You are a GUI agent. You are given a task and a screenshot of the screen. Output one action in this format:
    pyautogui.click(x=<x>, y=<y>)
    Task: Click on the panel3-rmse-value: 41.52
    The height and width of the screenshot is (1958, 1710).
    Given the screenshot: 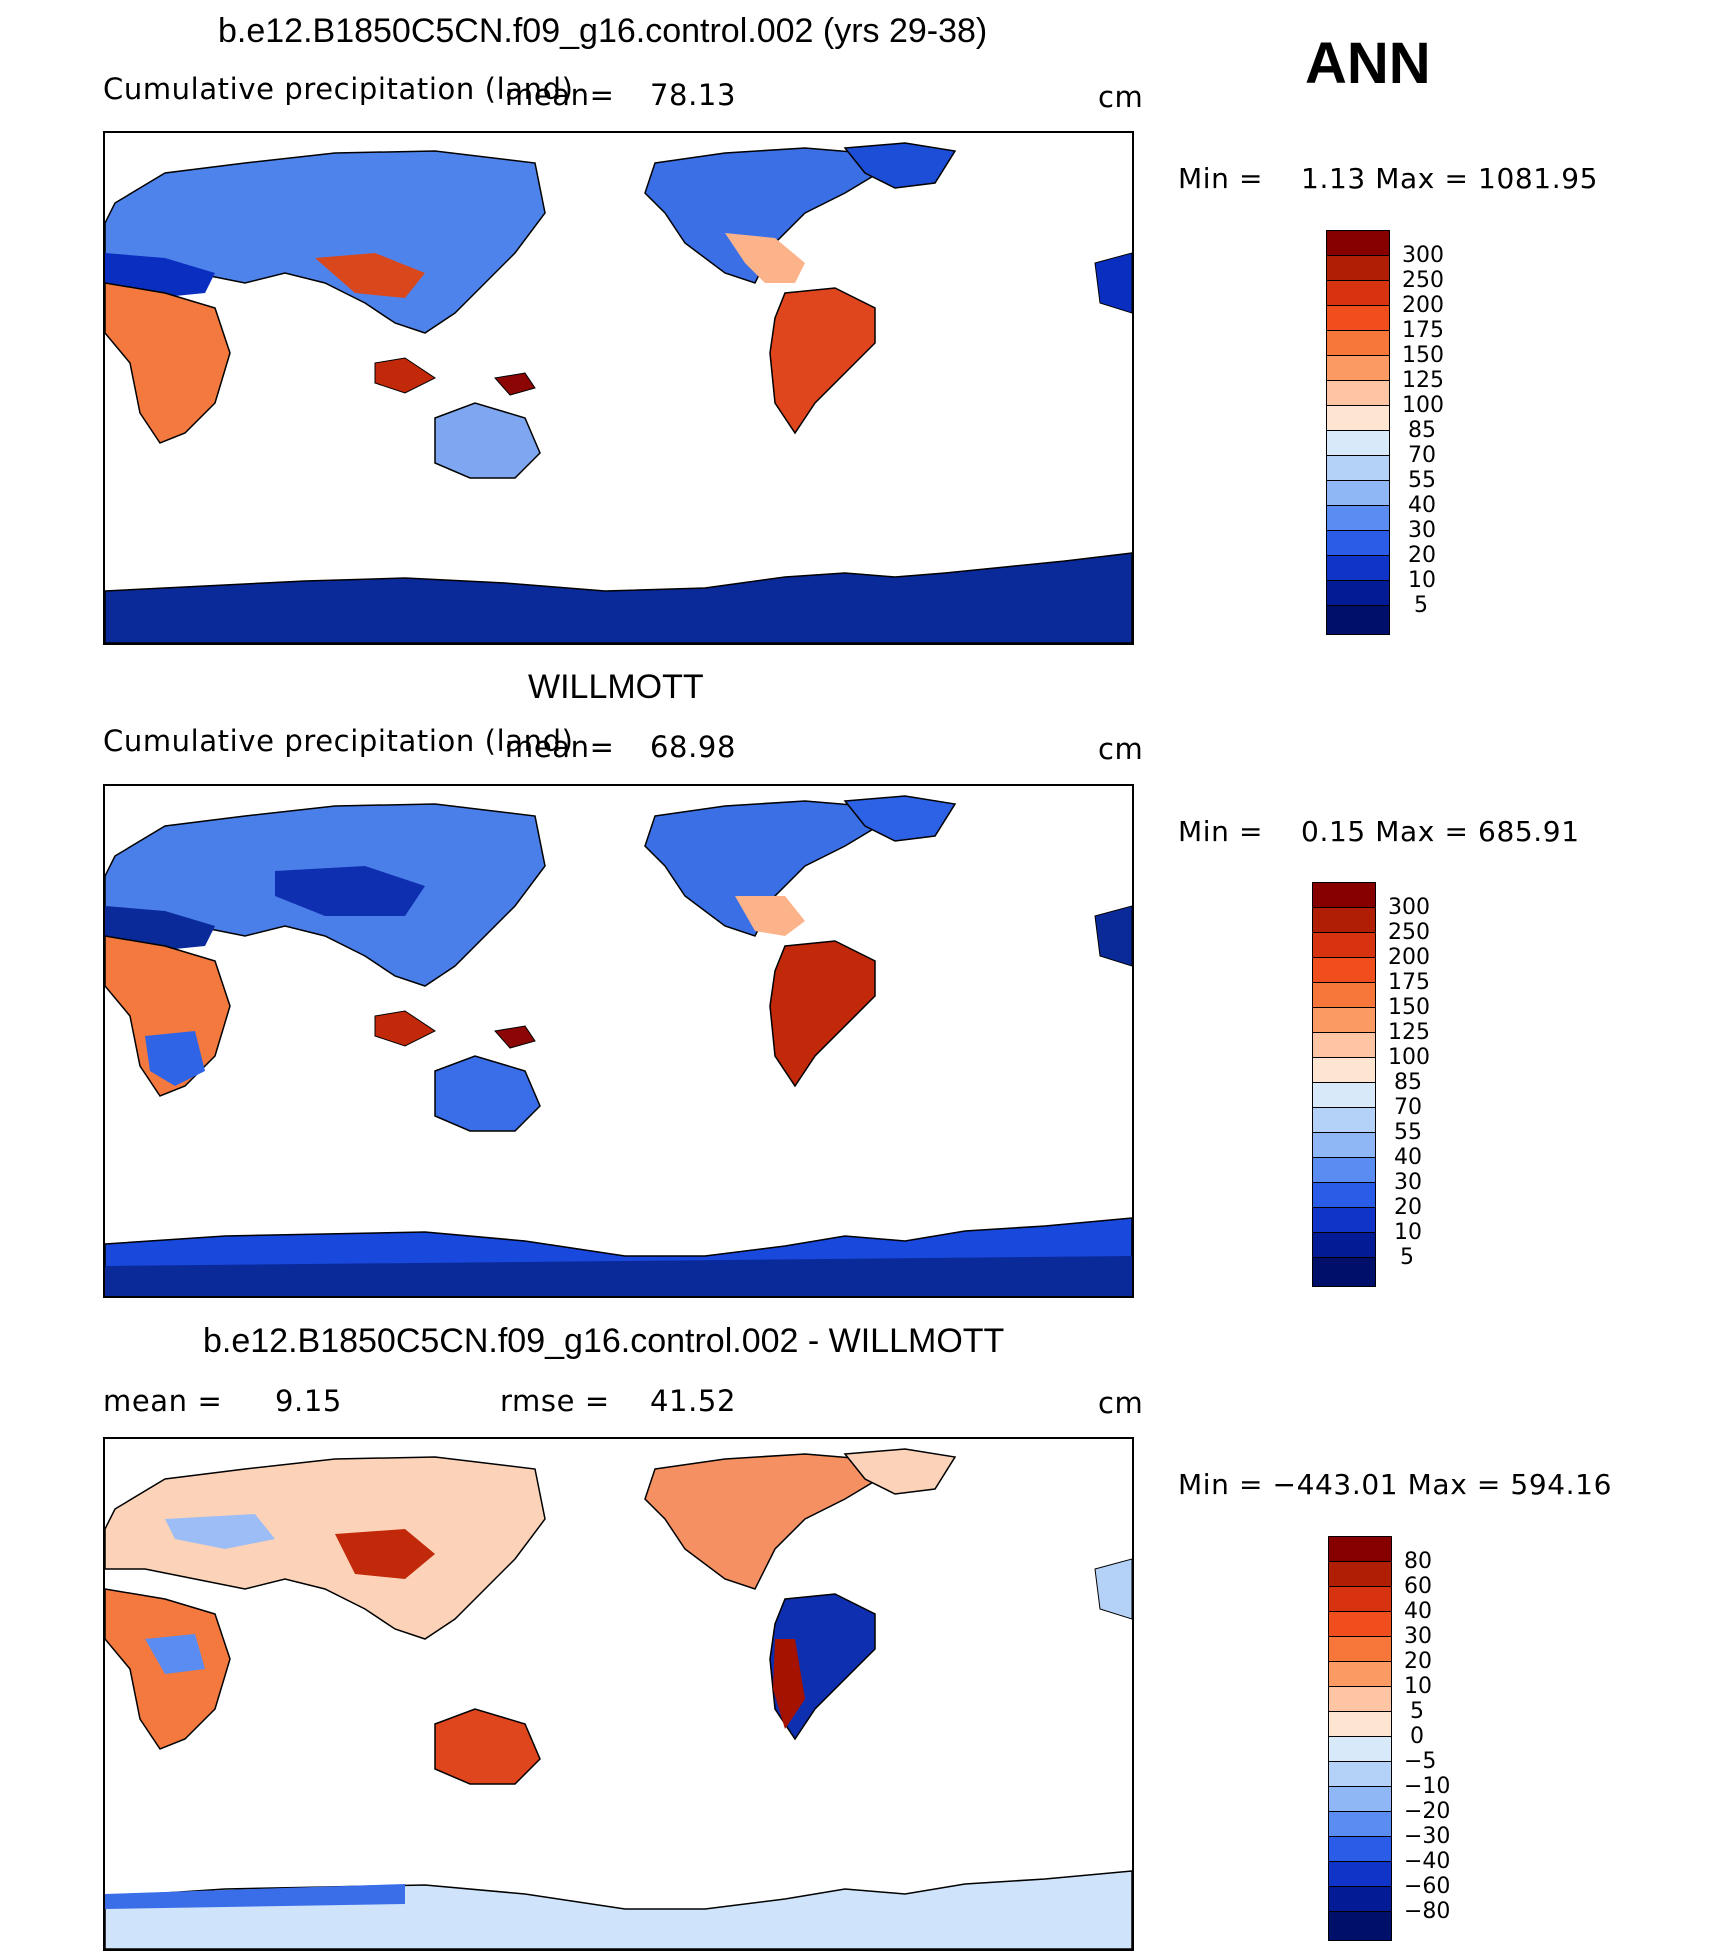 What is the action you would take?
    pyautogui.click(x=693, y=1401)
    